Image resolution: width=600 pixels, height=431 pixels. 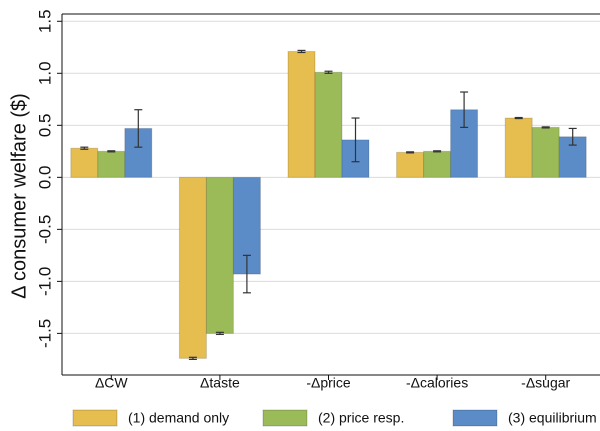 What do you see at coordinates (44, 21) in the screenshot?
I see `y-tick-label: 1.5` at bounding box center [44, 21].